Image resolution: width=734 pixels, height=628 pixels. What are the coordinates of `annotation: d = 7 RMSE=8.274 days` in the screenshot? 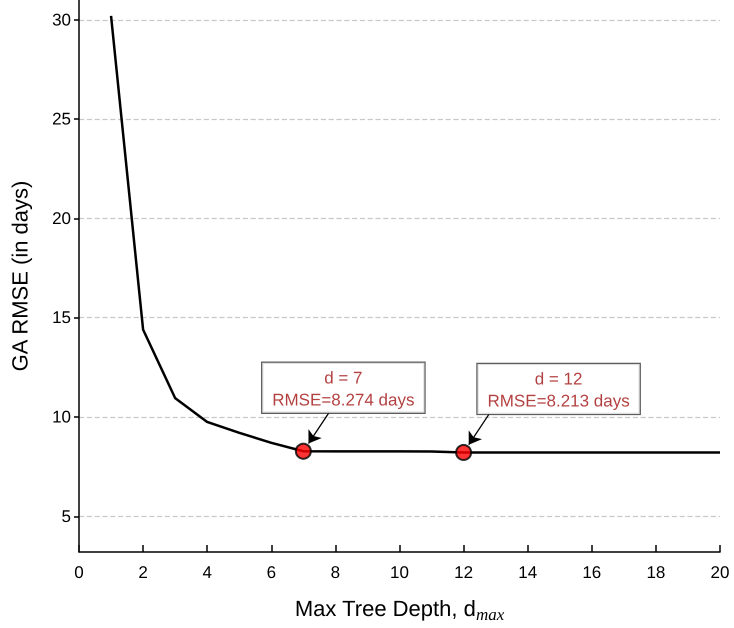 It's located at (343, 389).